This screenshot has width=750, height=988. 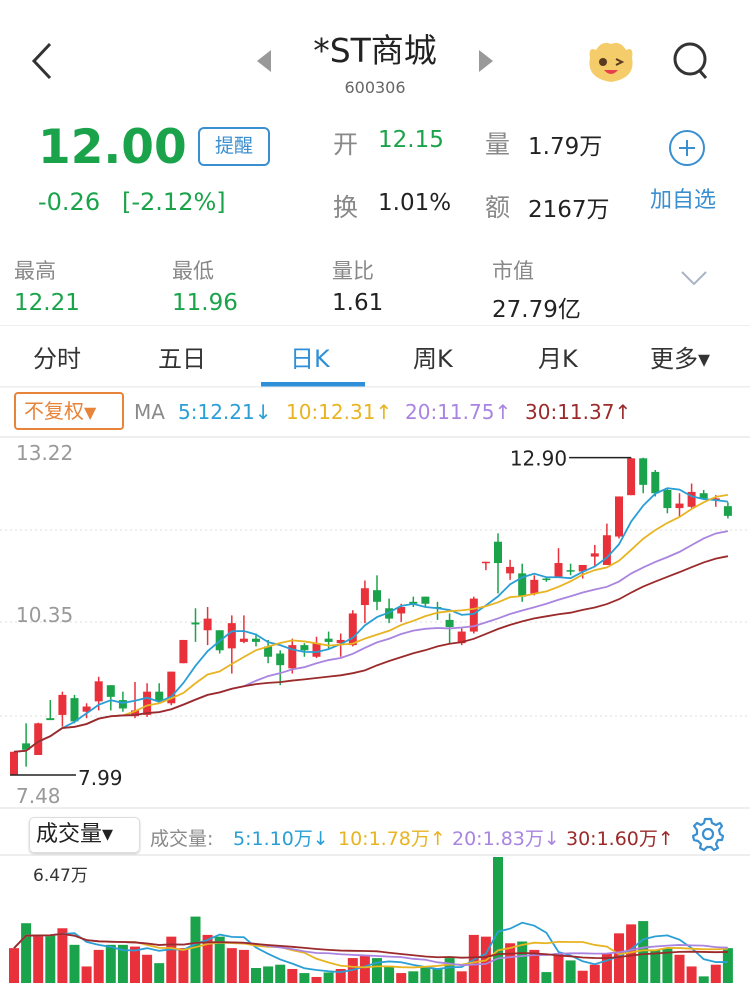 I want to click on volume-value: 1.79万, so click(x=565, y=147).